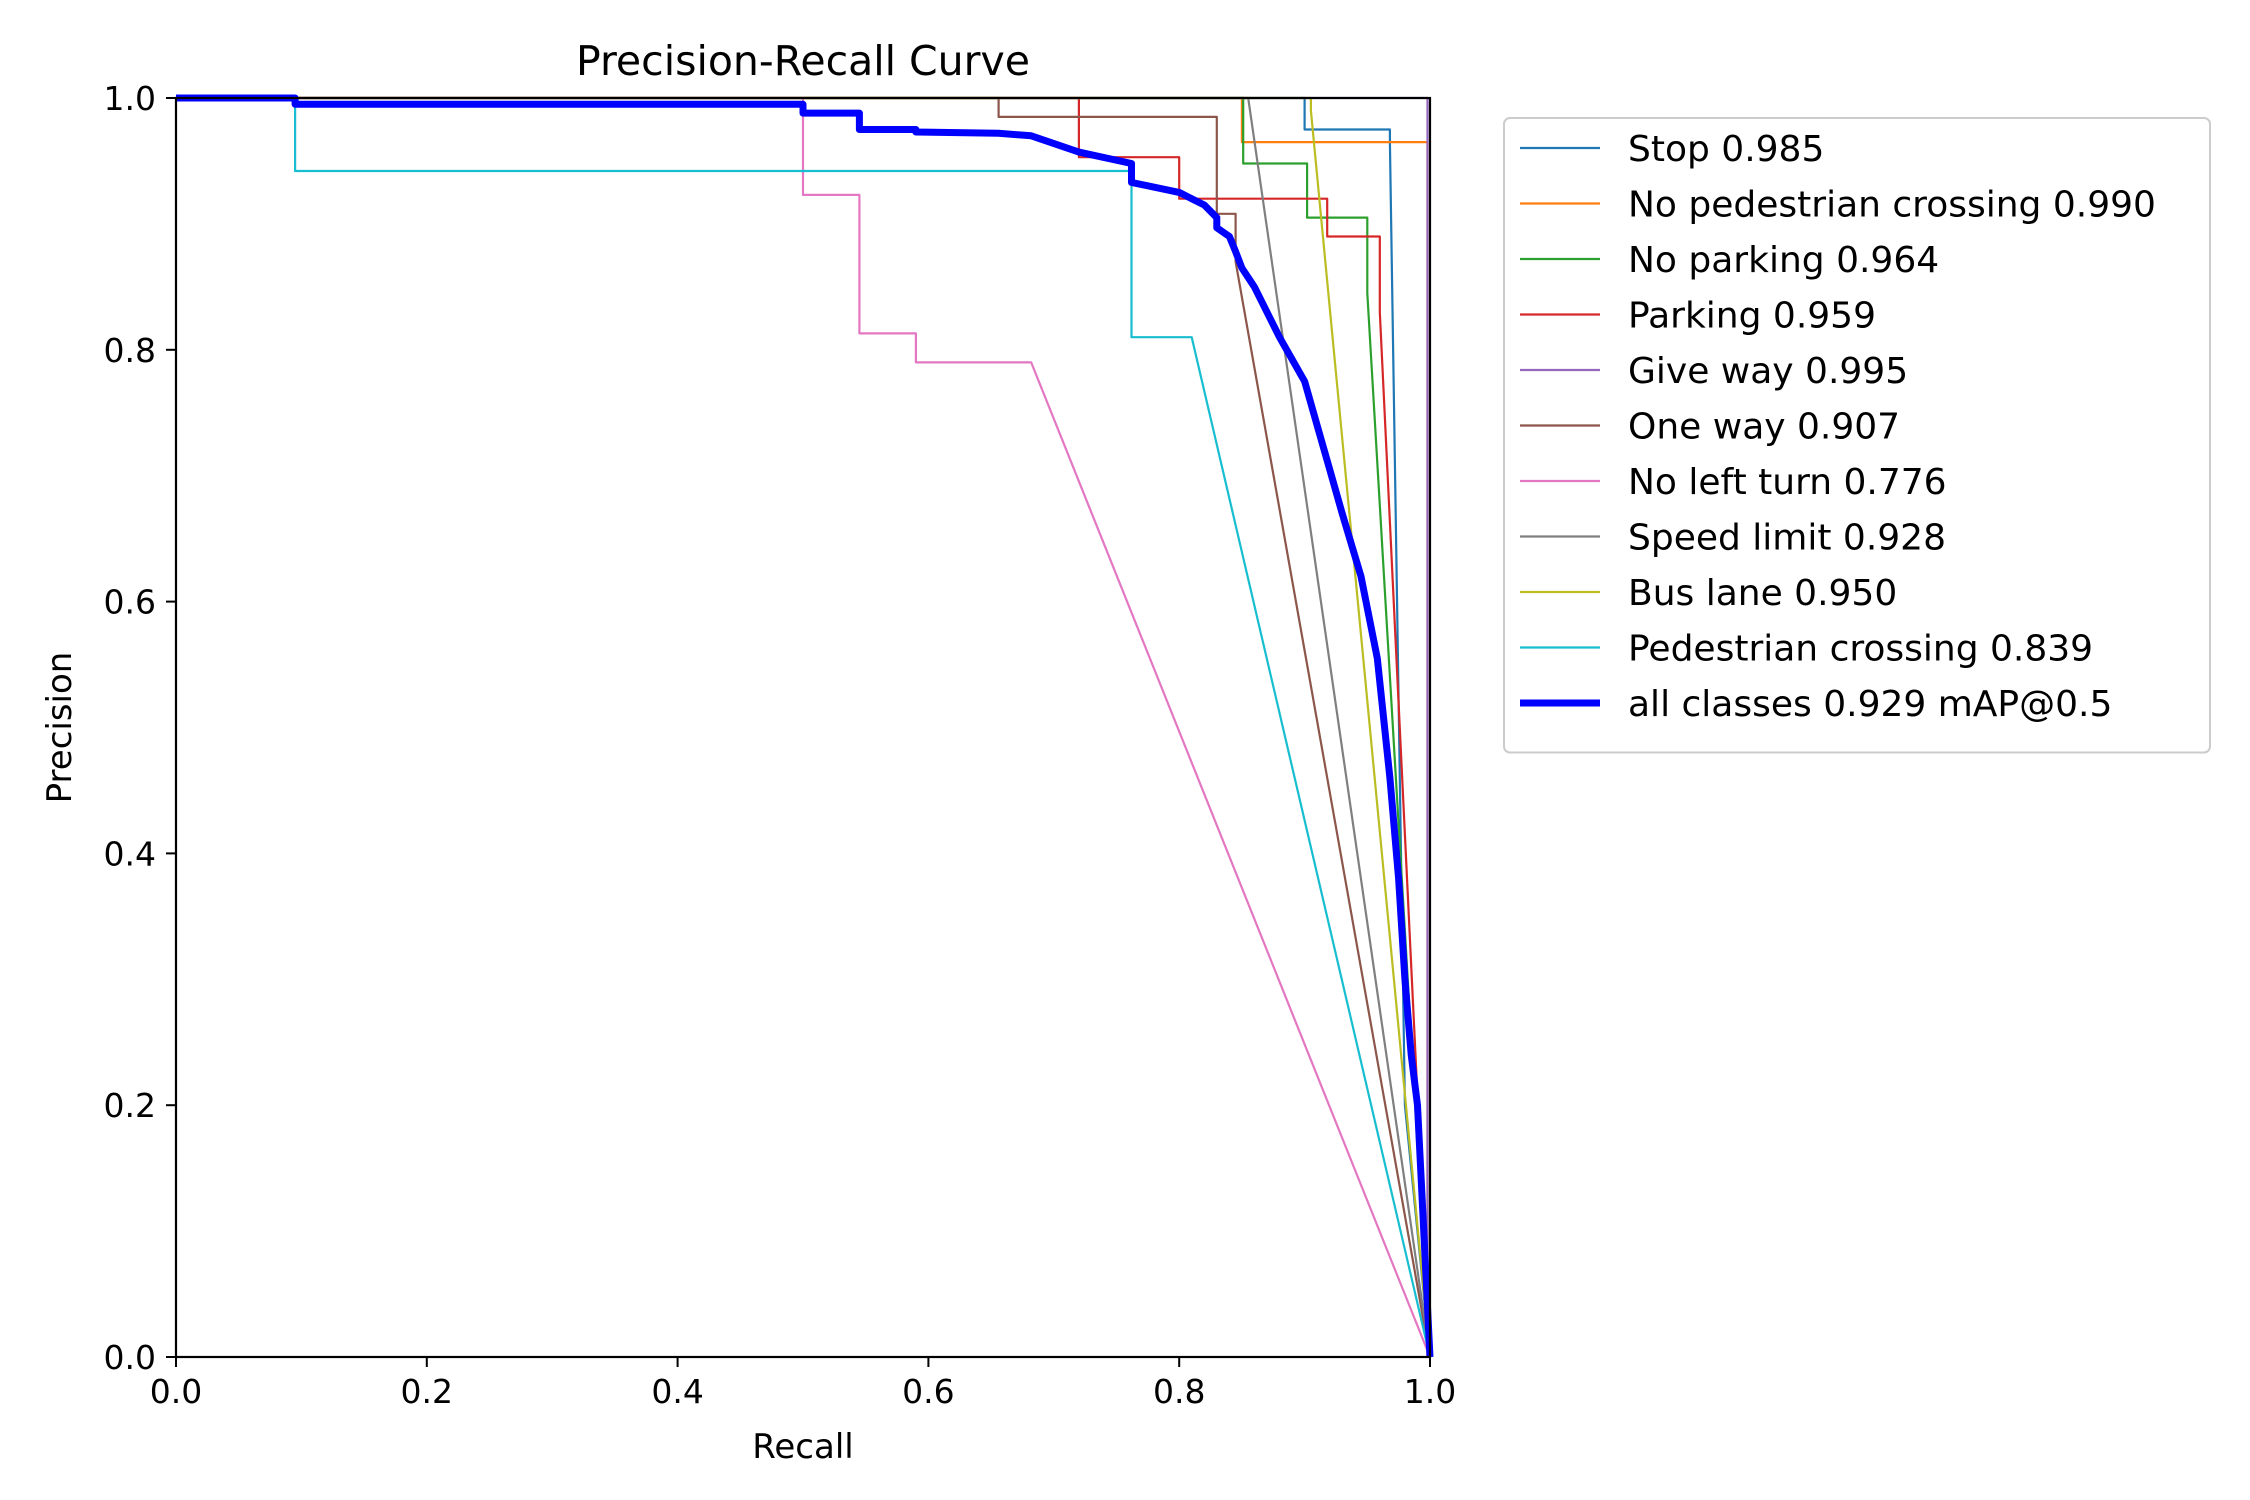  I want to click on legend-entry-label: One way 0.907, so click(1764, 427).